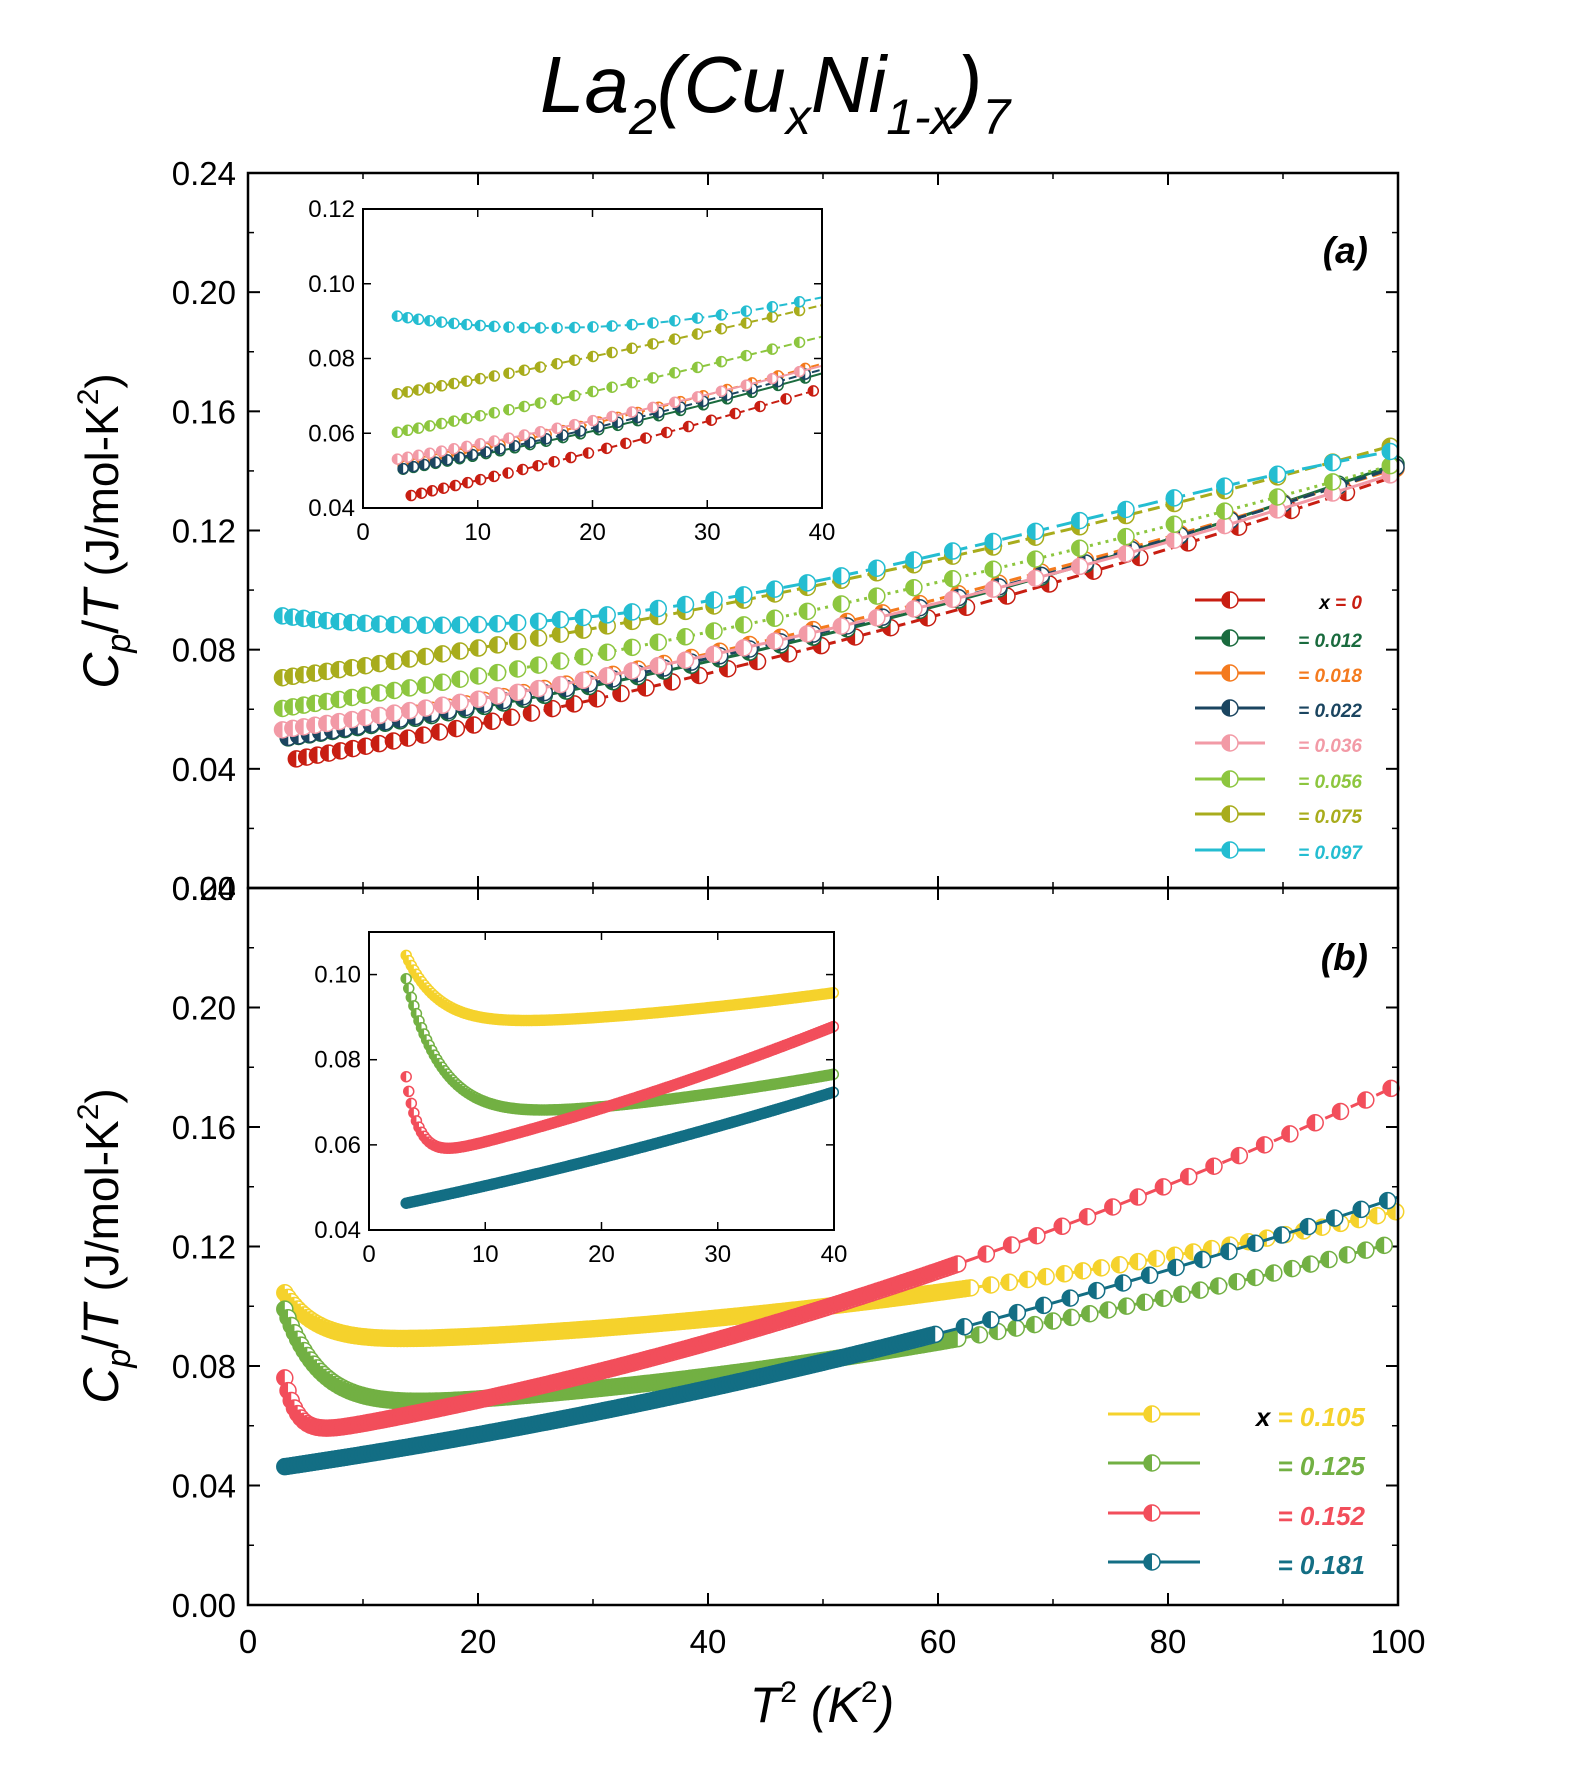 The image size is (1577, 1784). What do you see at coordinates (707, 532) in the screenshot?
I see `inset-x-tick-label: 30` at bounding box center [707, 532].